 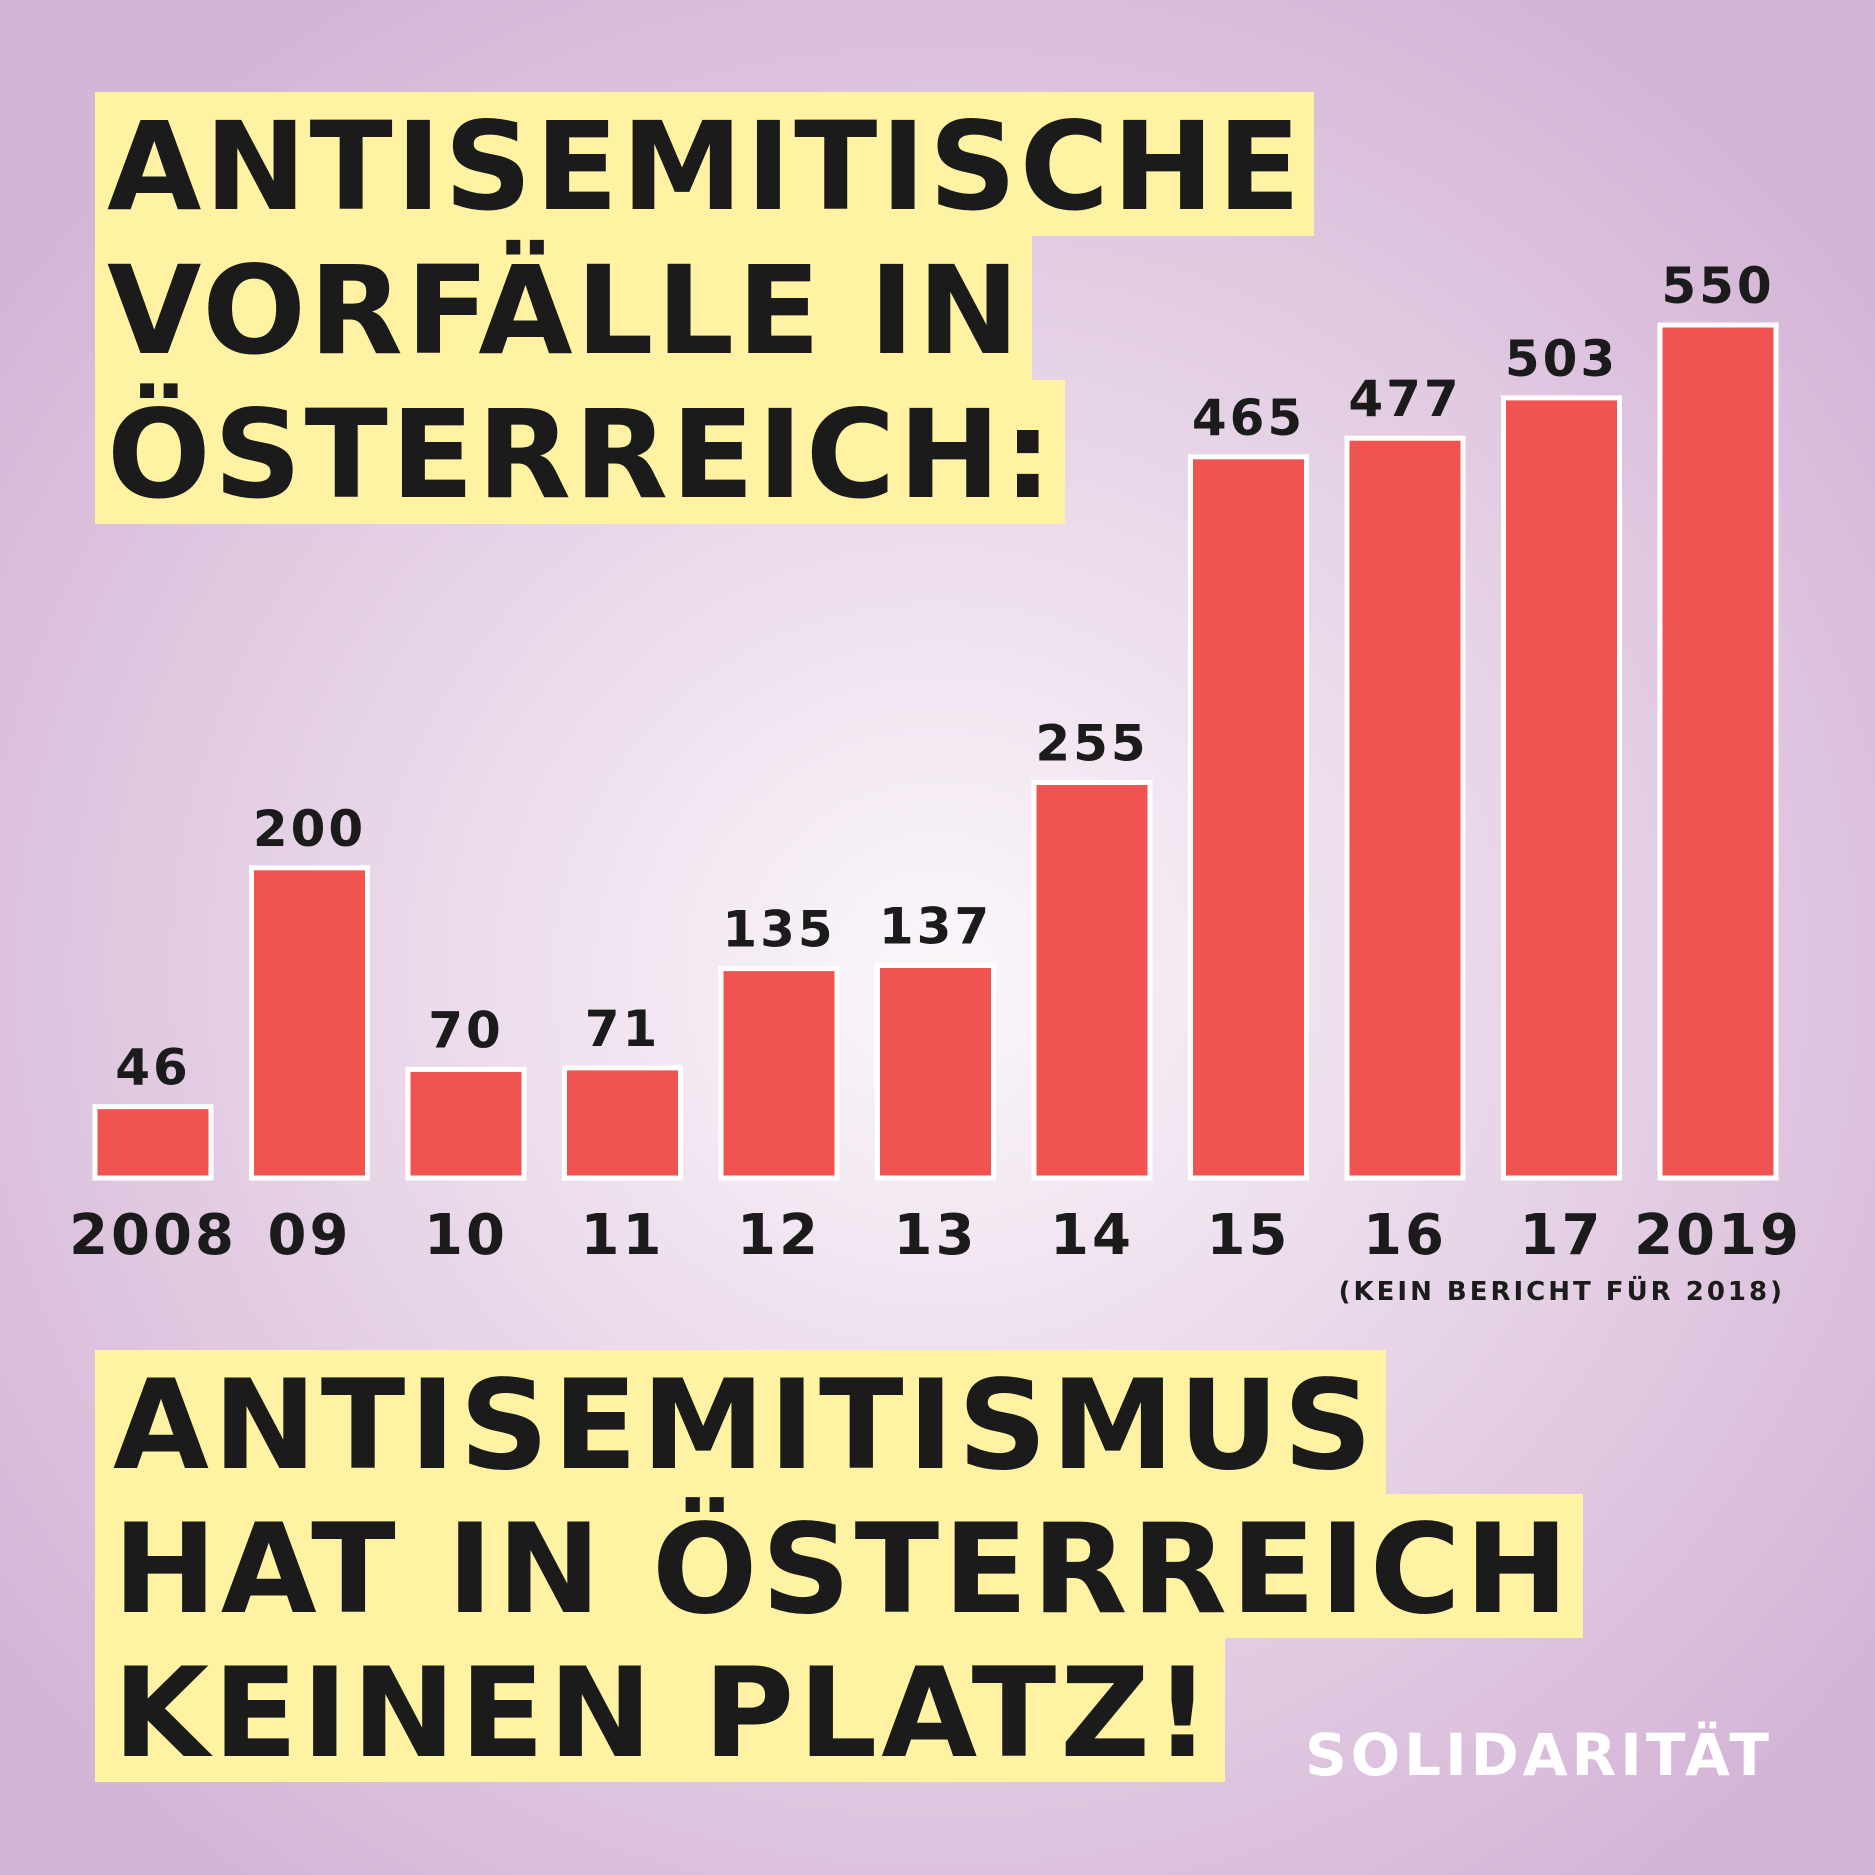 I want to click on data-label-15: 465, so click(x=1248, y=418).